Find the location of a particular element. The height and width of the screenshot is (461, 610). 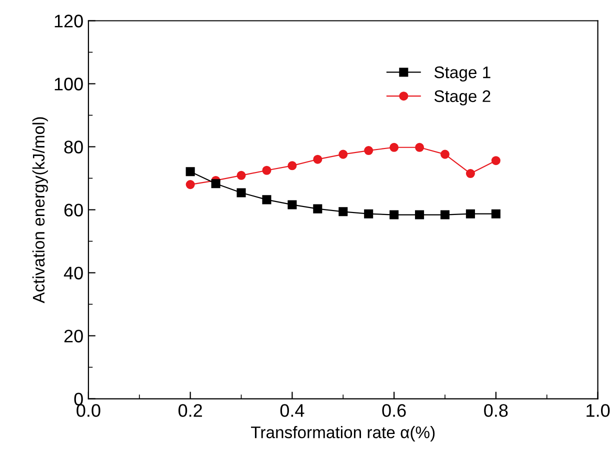

y-tick-label: 80 is located at coordinates (73, 147).